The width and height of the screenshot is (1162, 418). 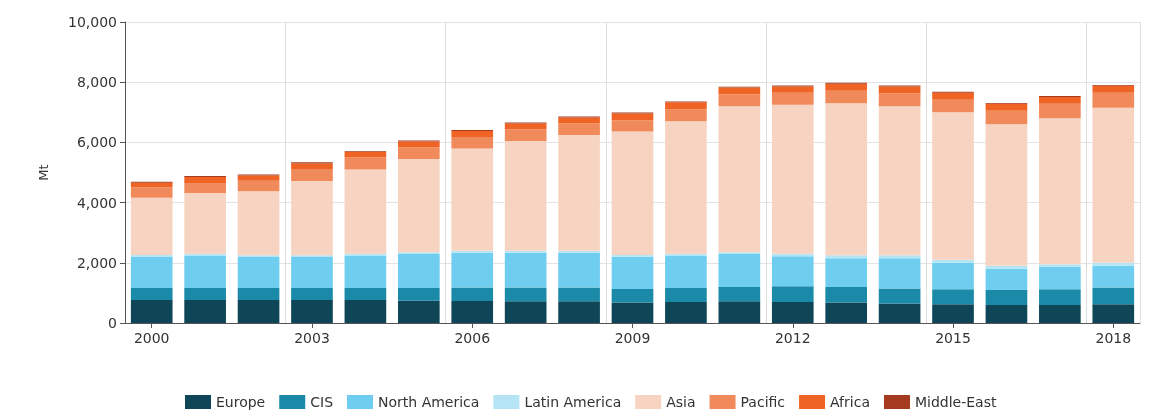 What do you see at coordinates (96, 142) in the screenshot?
I see `y-tick-label: 6,000` at bounding box center [96, 142].